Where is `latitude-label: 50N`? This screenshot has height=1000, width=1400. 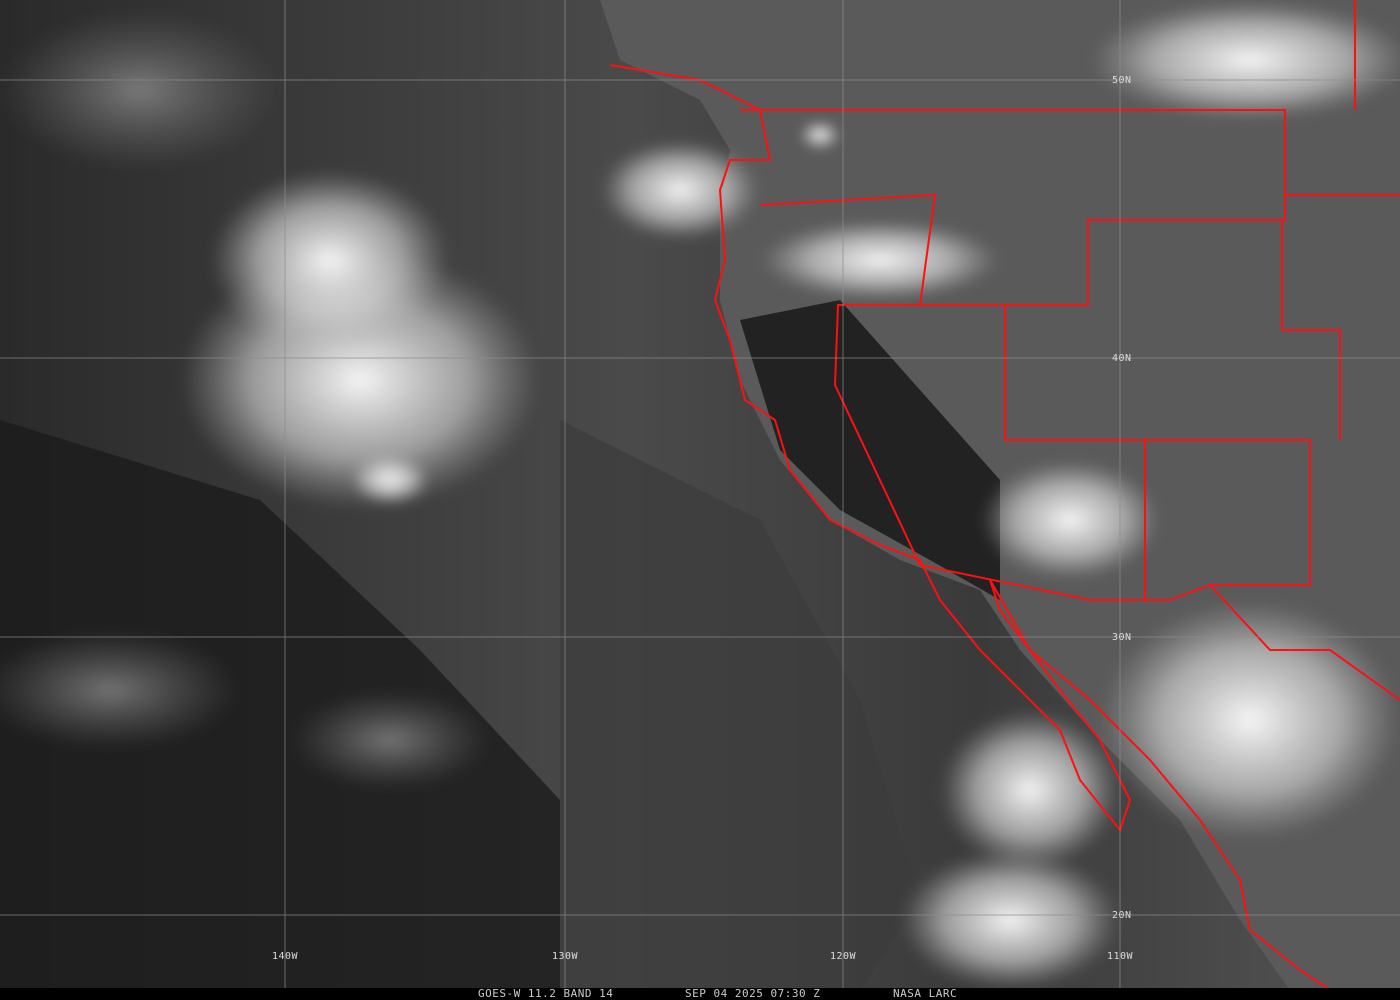
latitude-label: 50N is located at coordinates (1122, 80).